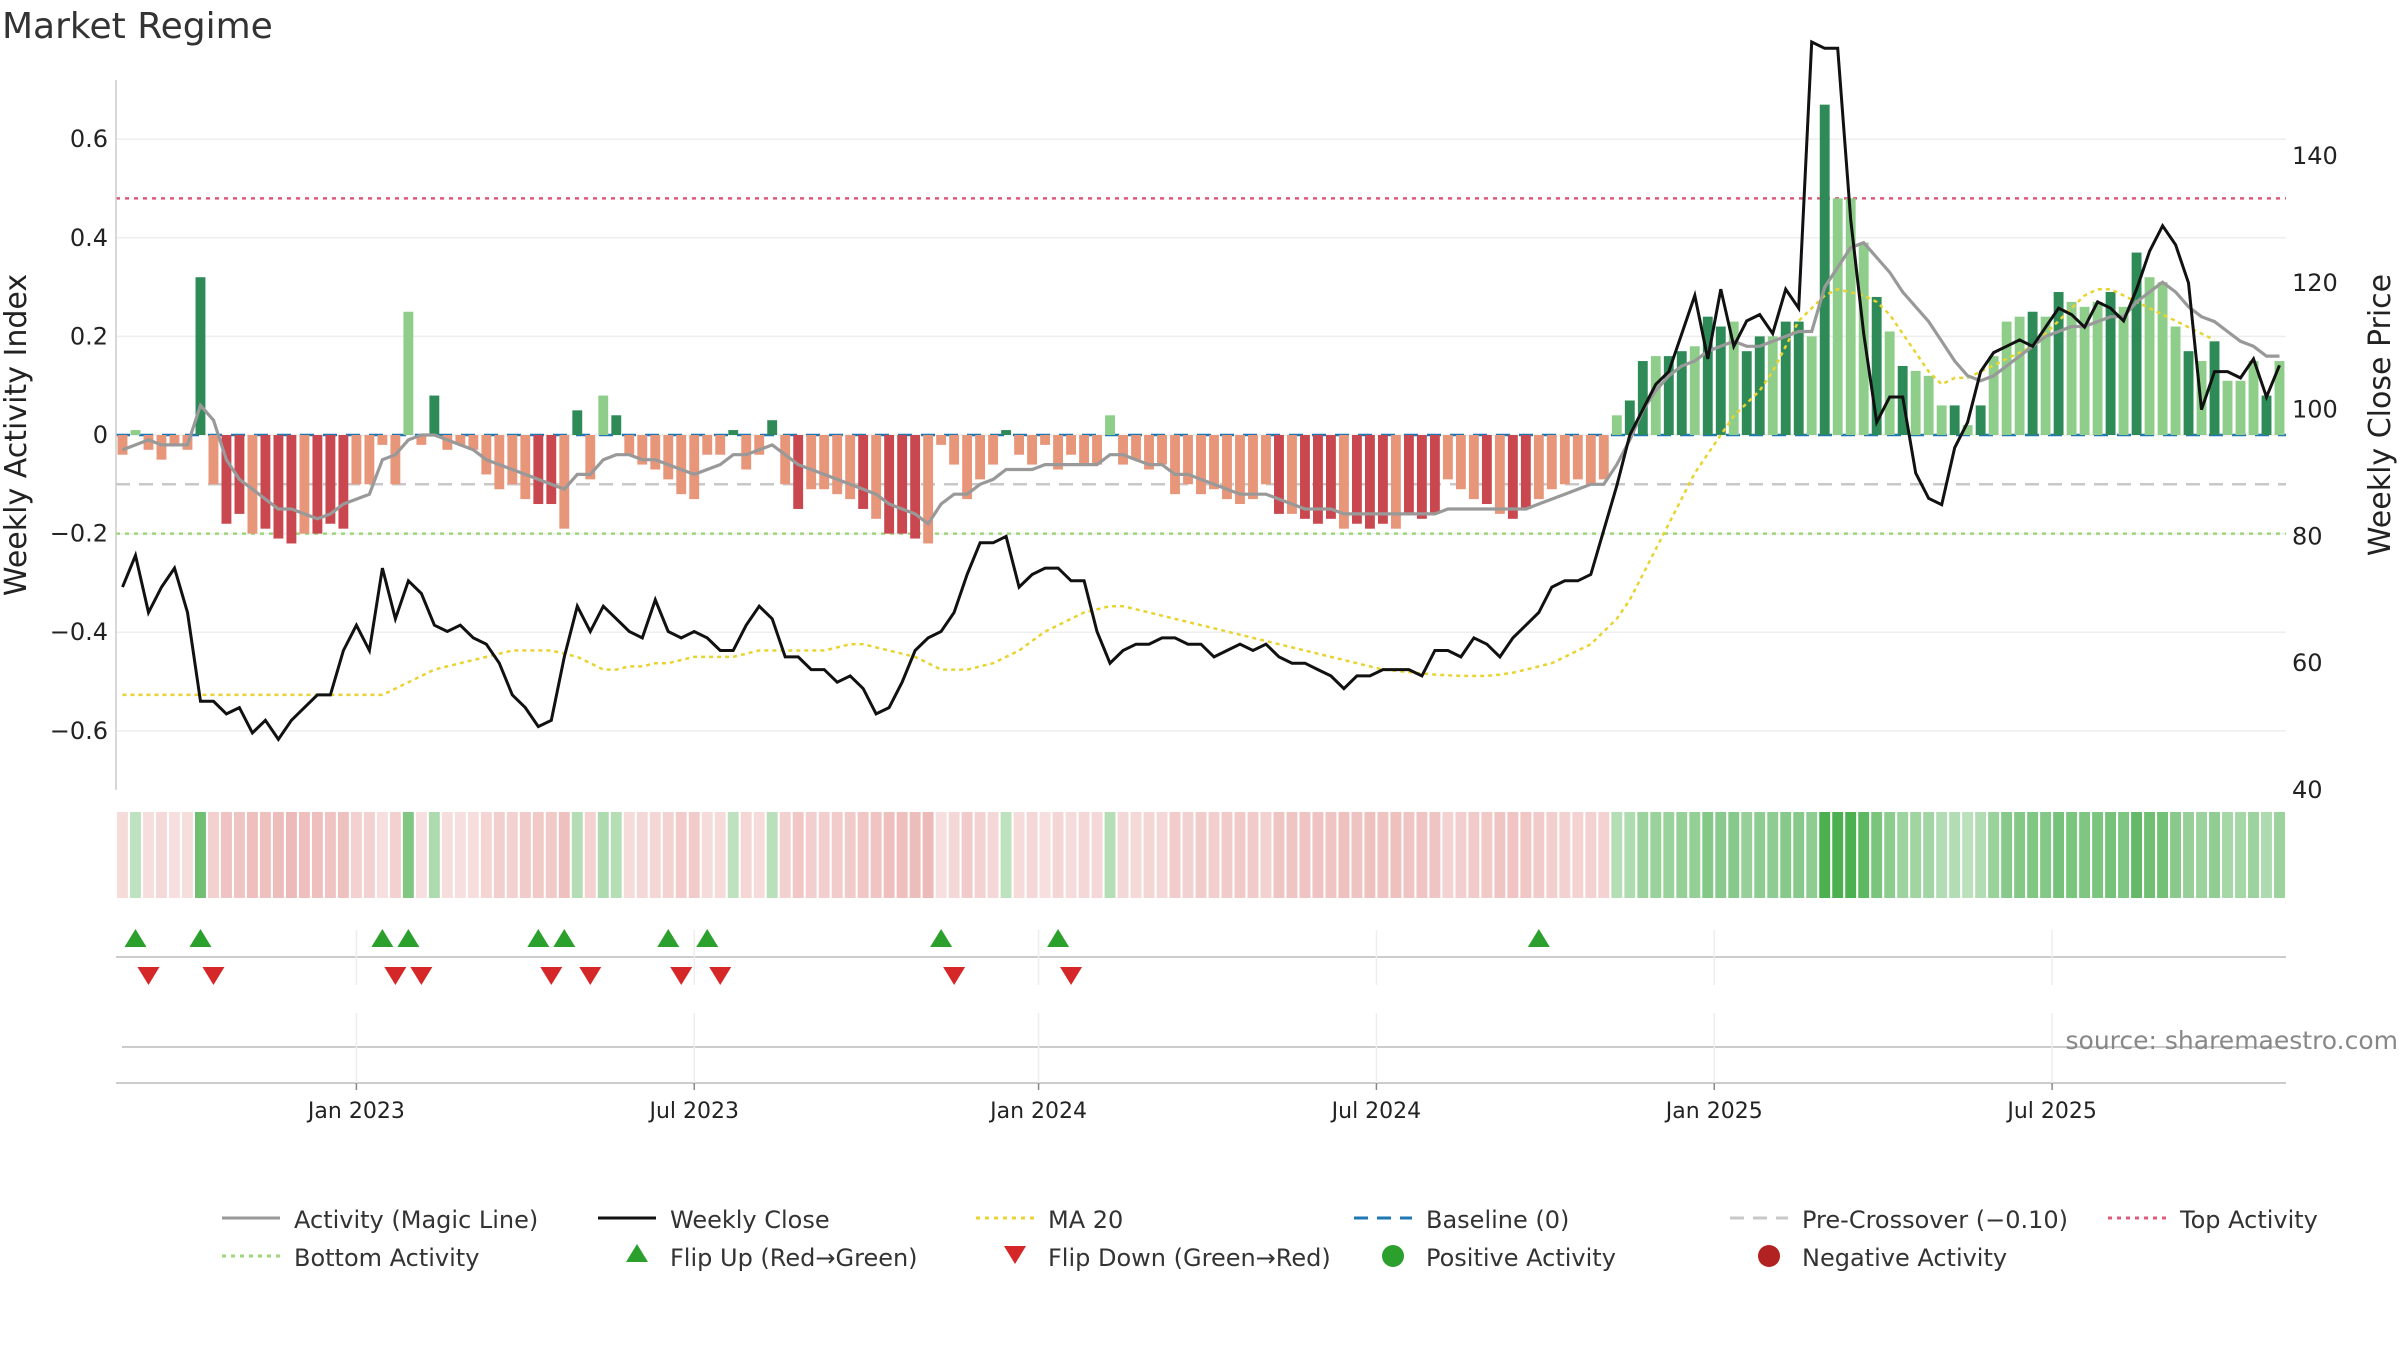 This screenshot has width=2400, height=1350. I want to click on x-tick-label: Jul 2024, so click(1376, 1111).